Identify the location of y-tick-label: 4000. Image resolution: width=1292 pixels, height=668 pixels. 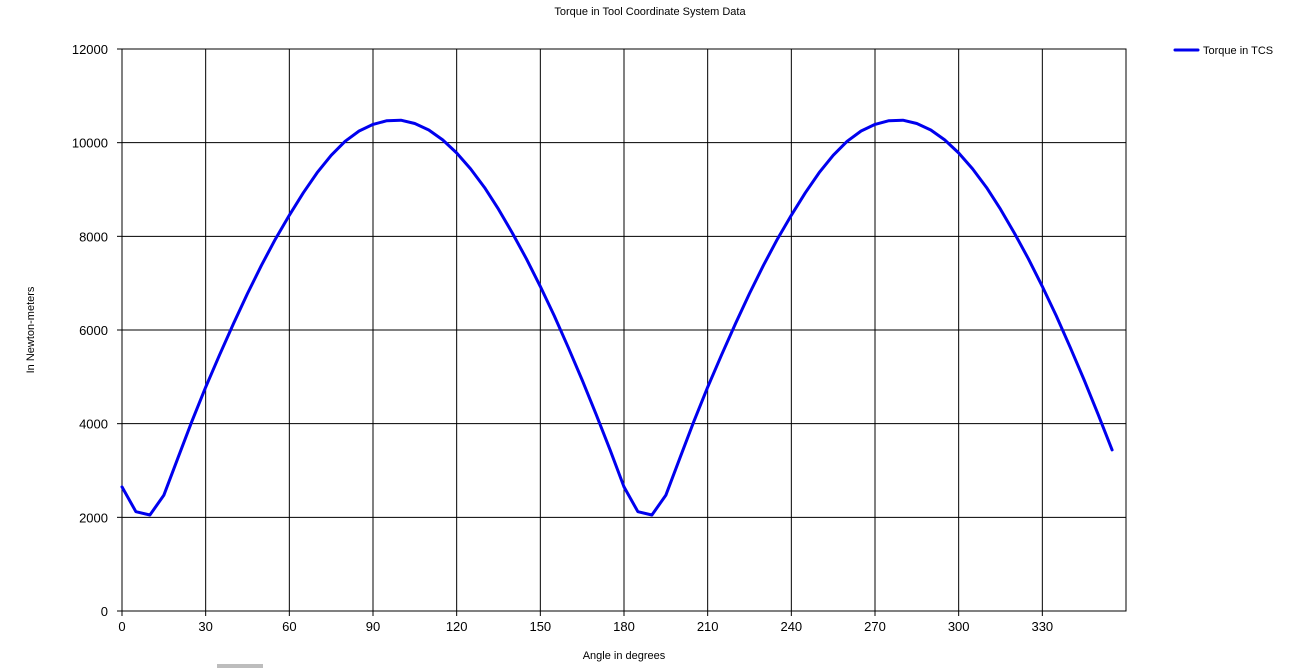
(93, 424).